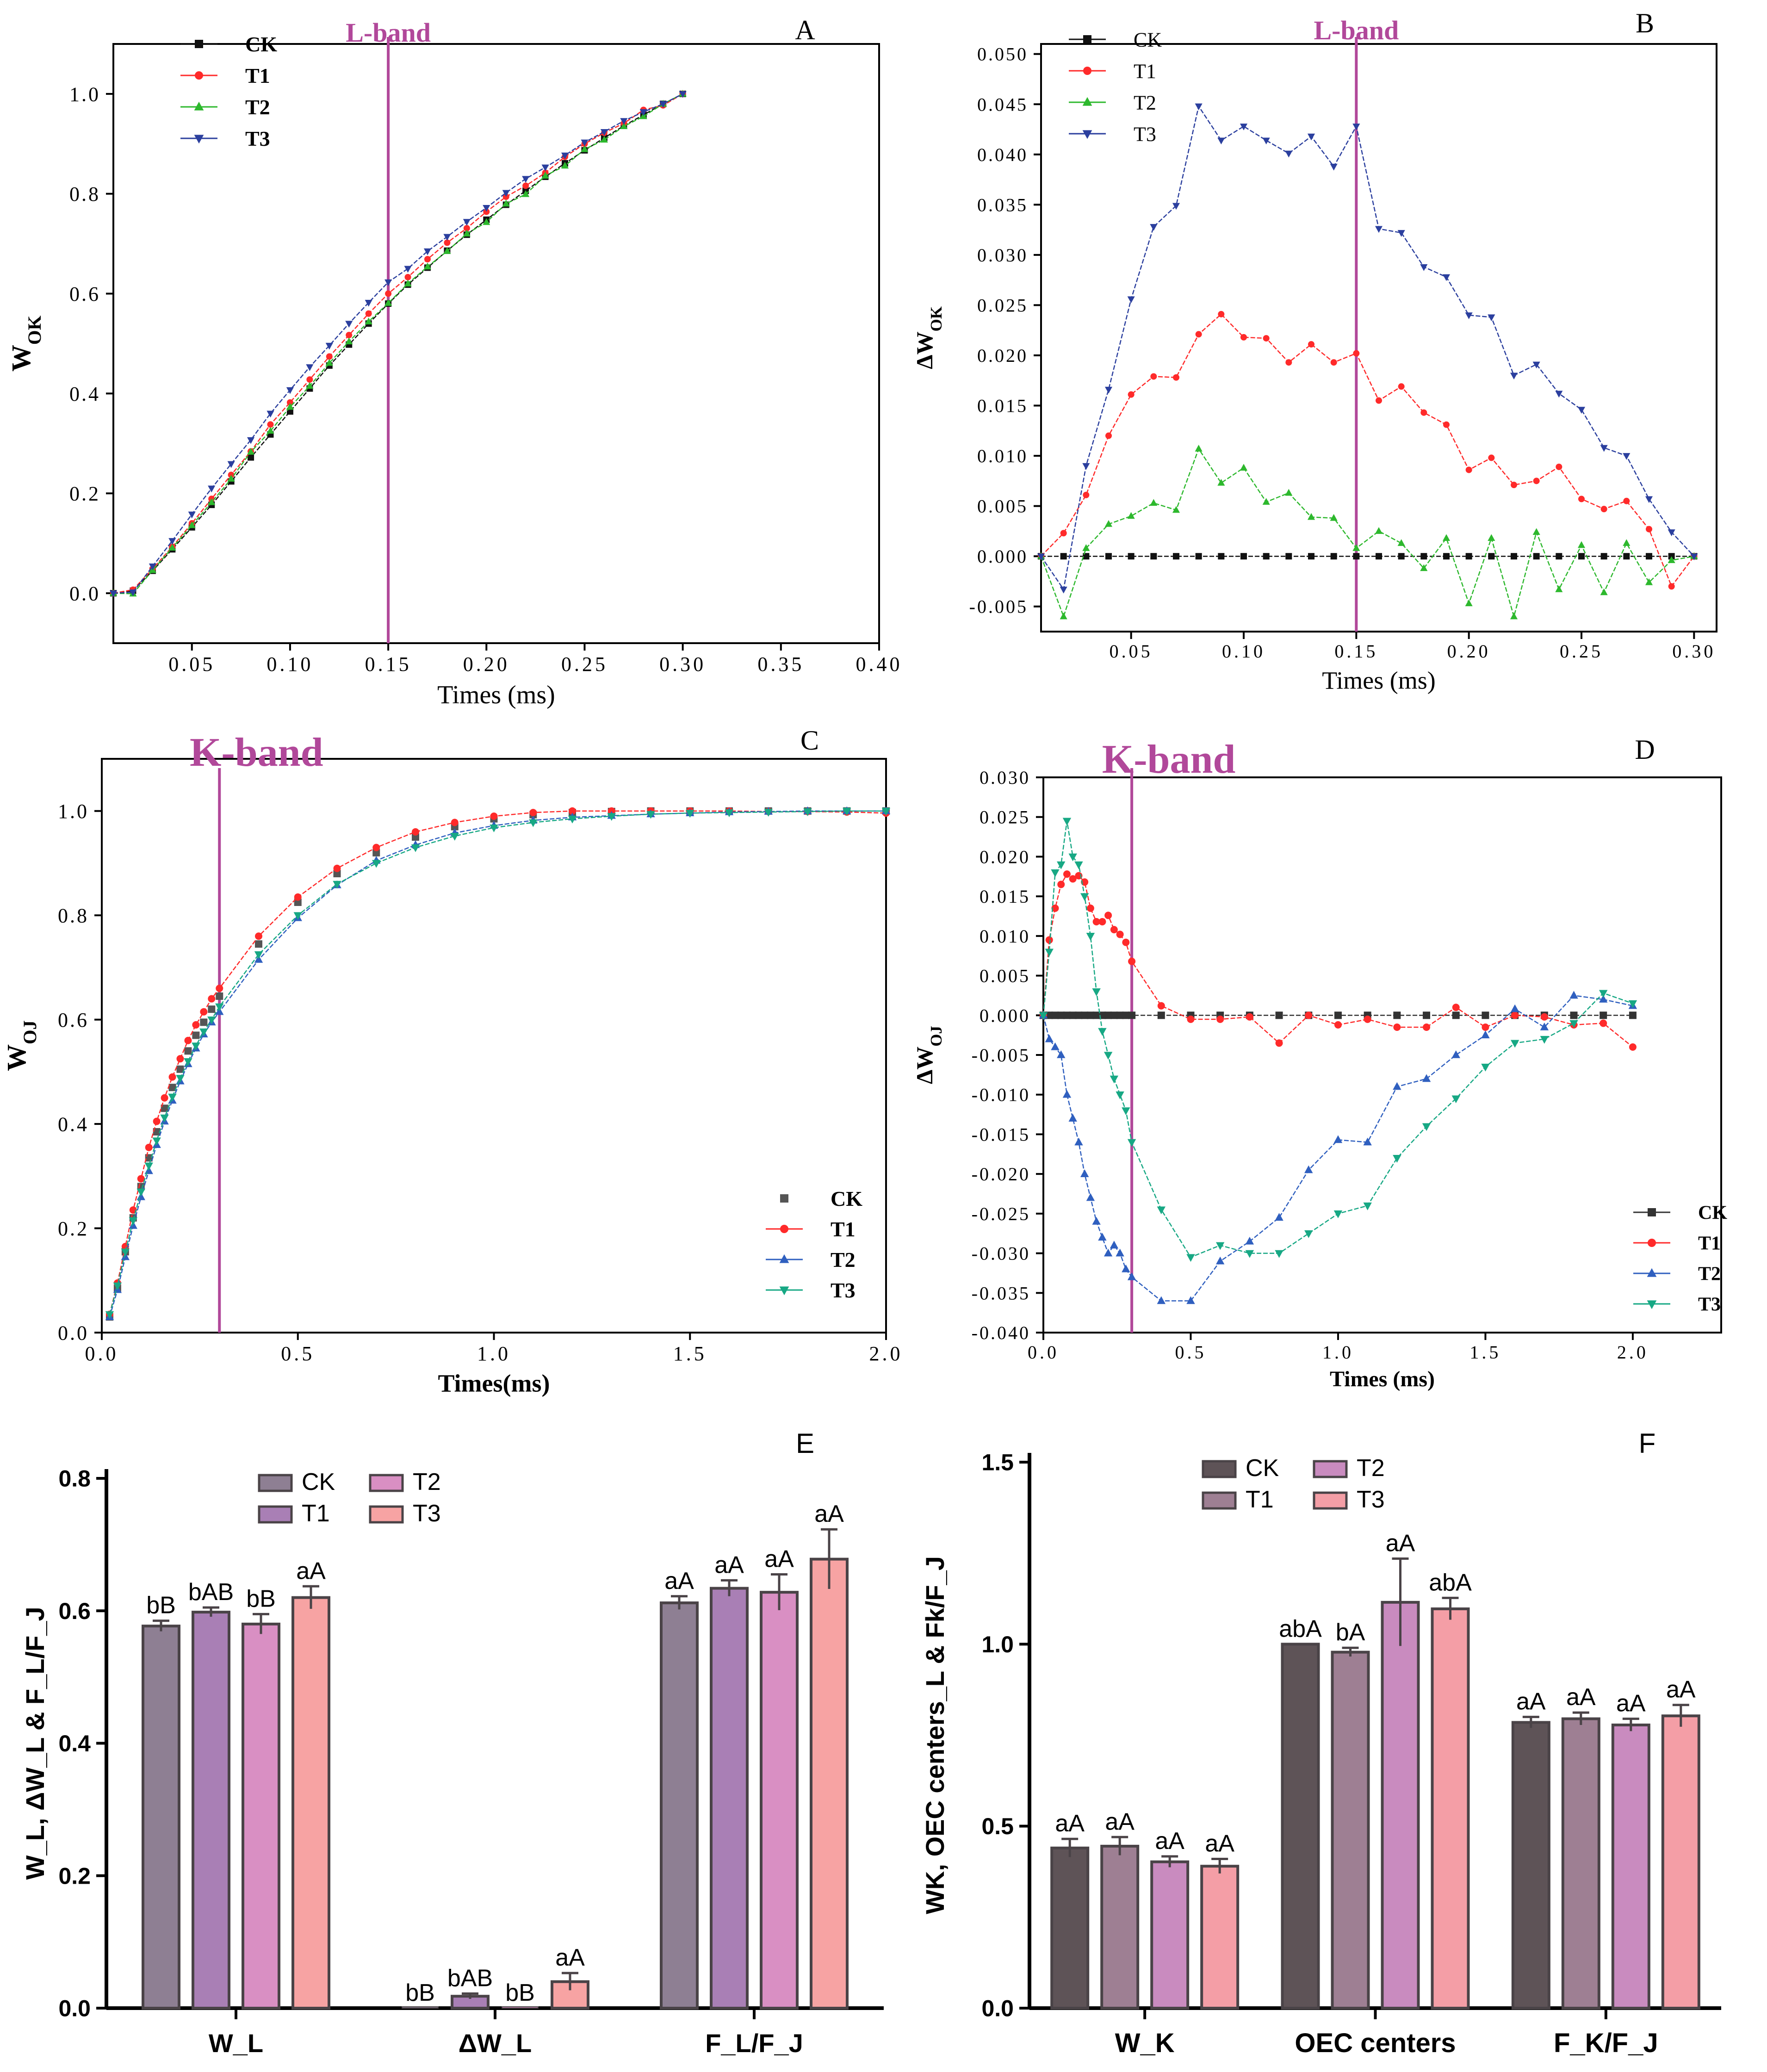  What do you see at coordinates (1190, 1352) in the screenshot?
I see `x-tick-label: 0.5` at bounding box center [1190, 1352].